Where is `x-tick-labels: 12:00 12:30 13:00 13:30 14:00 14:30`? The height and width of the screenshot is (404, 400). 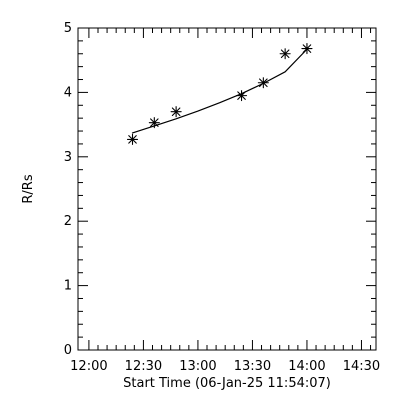 x-tick-labels: 12:00 12:30 13:00 13:30 14:00 14:30 is located at coordinates (225, 366).